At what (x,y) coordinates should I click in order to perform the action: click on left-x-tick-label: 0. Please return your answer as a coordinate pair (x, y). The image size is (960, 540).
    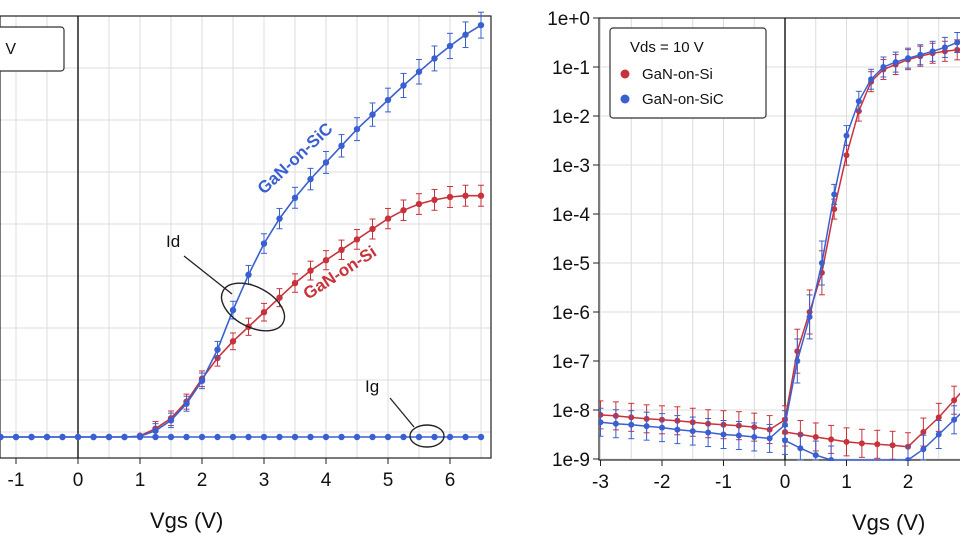
    Looking at the image, I should click on (78, 480).